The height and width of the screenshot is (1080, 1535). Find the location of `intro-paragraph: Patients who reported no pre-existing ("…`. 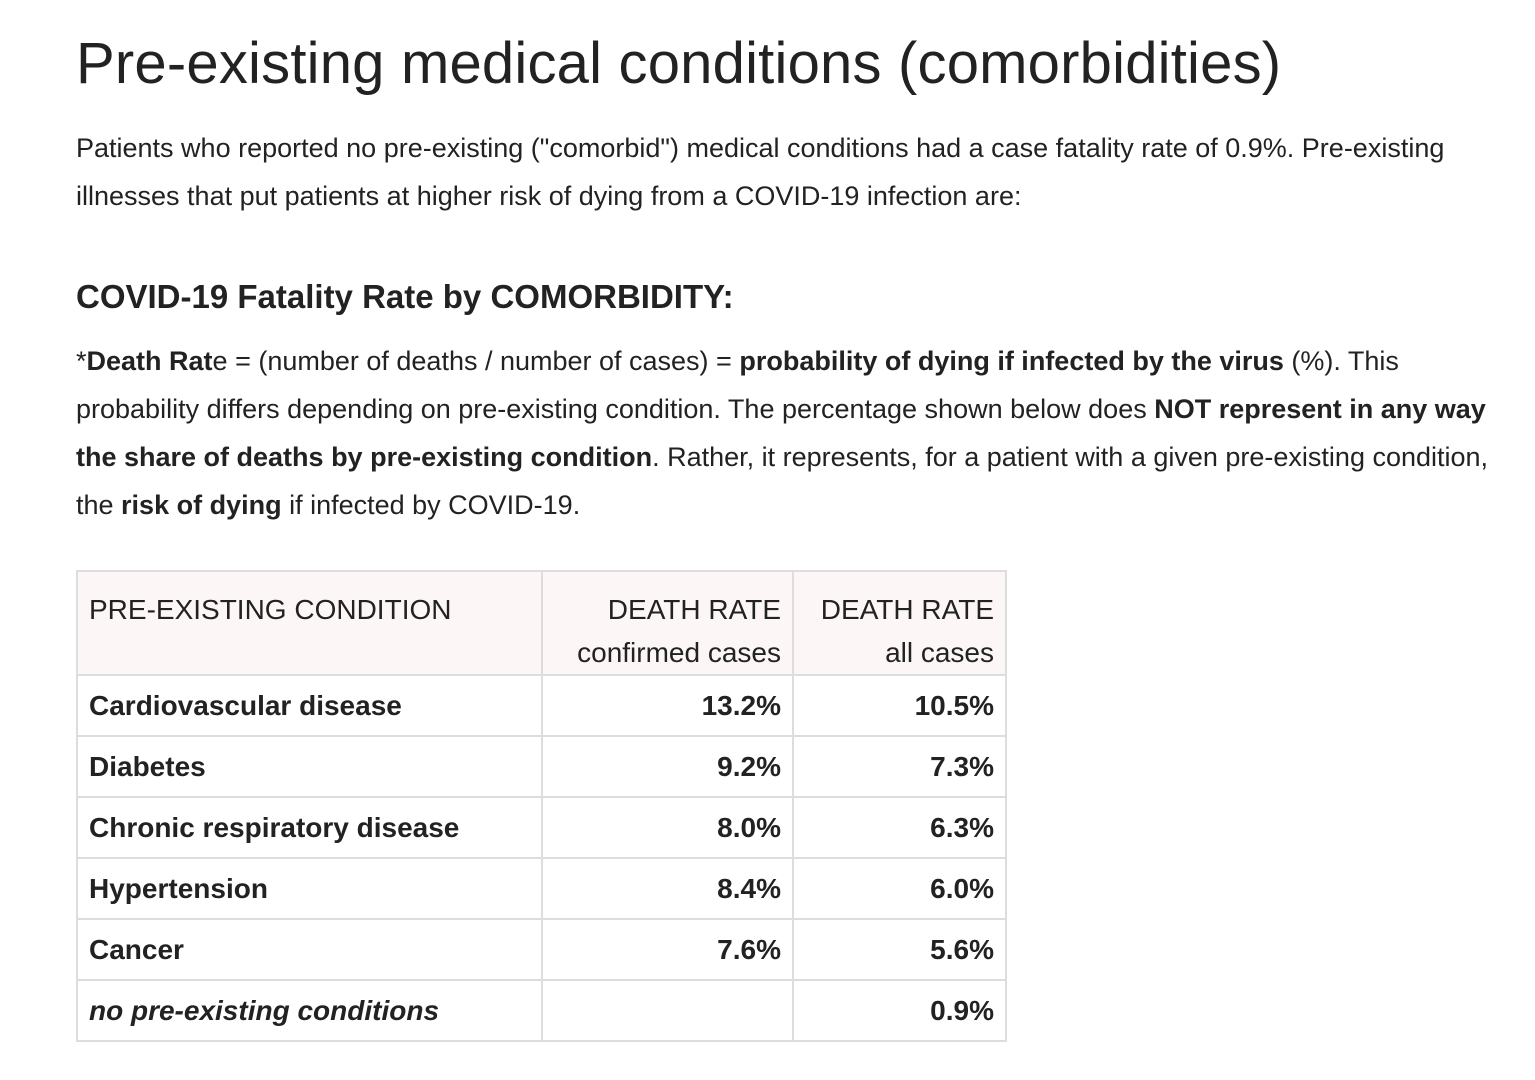

intro-paragraph: Patients who reported no pre-existing ("… is located at coordinates (760, 172).